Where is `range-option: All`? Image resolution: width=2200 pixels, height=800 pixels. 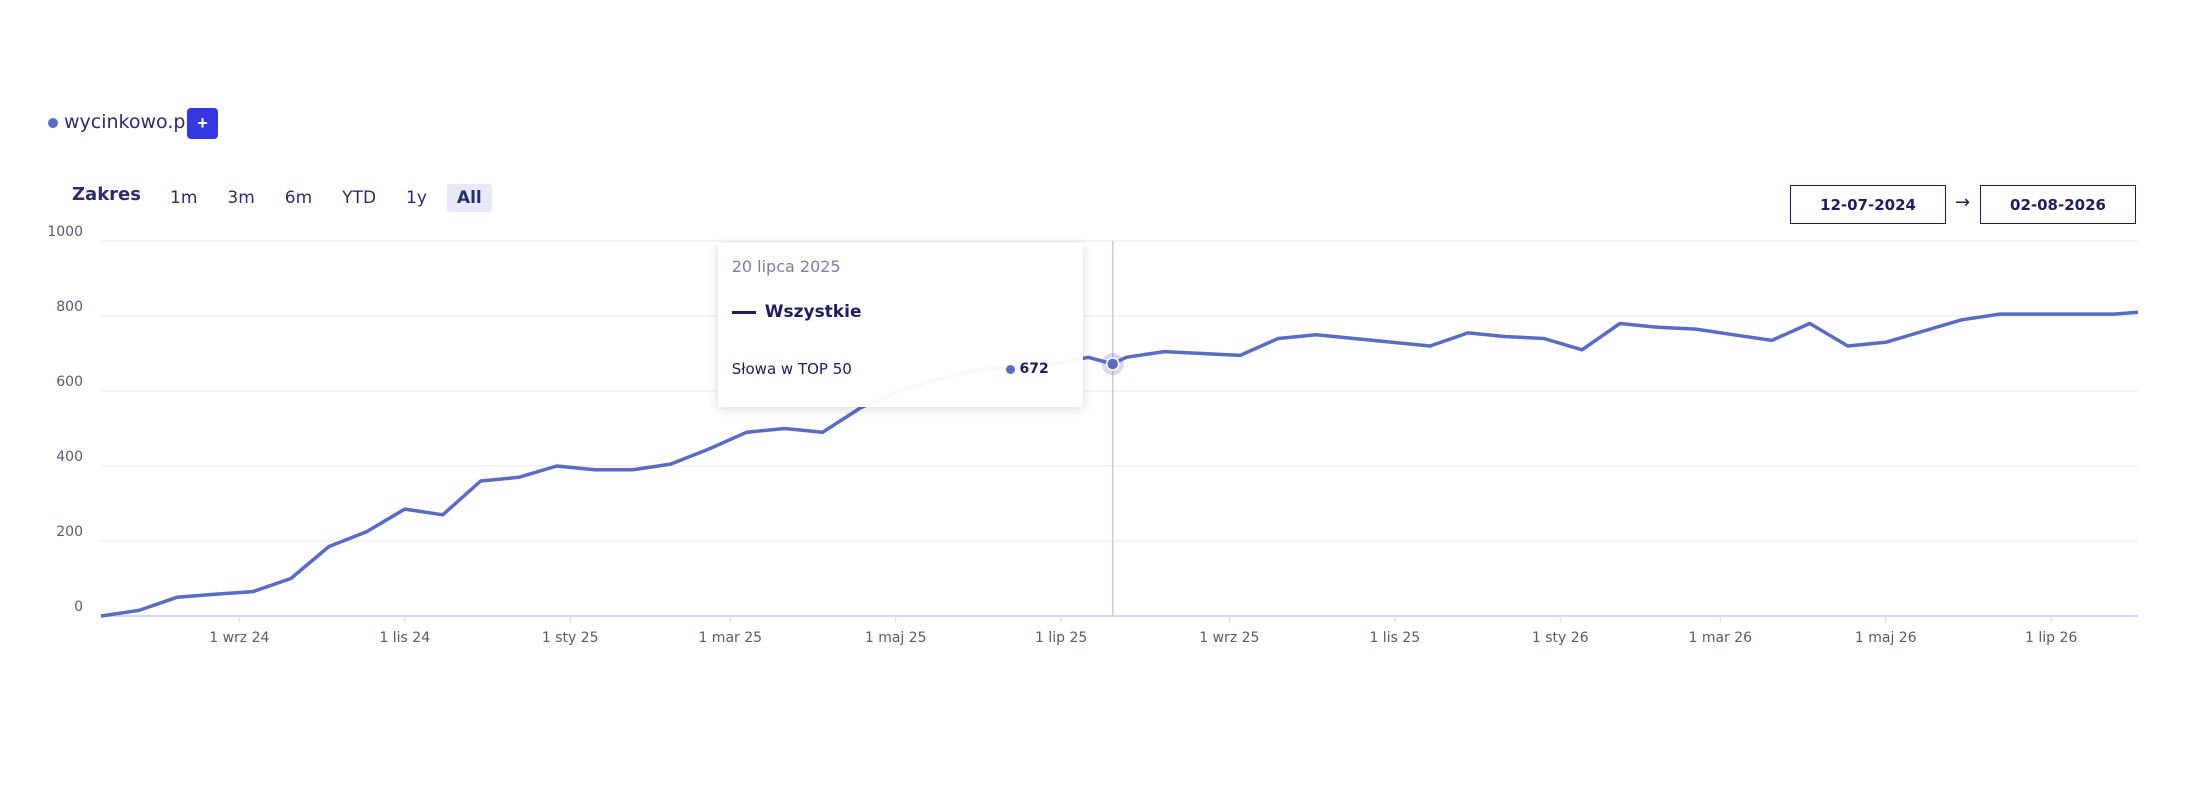
range-option: All is located at coordinates (469, 198).